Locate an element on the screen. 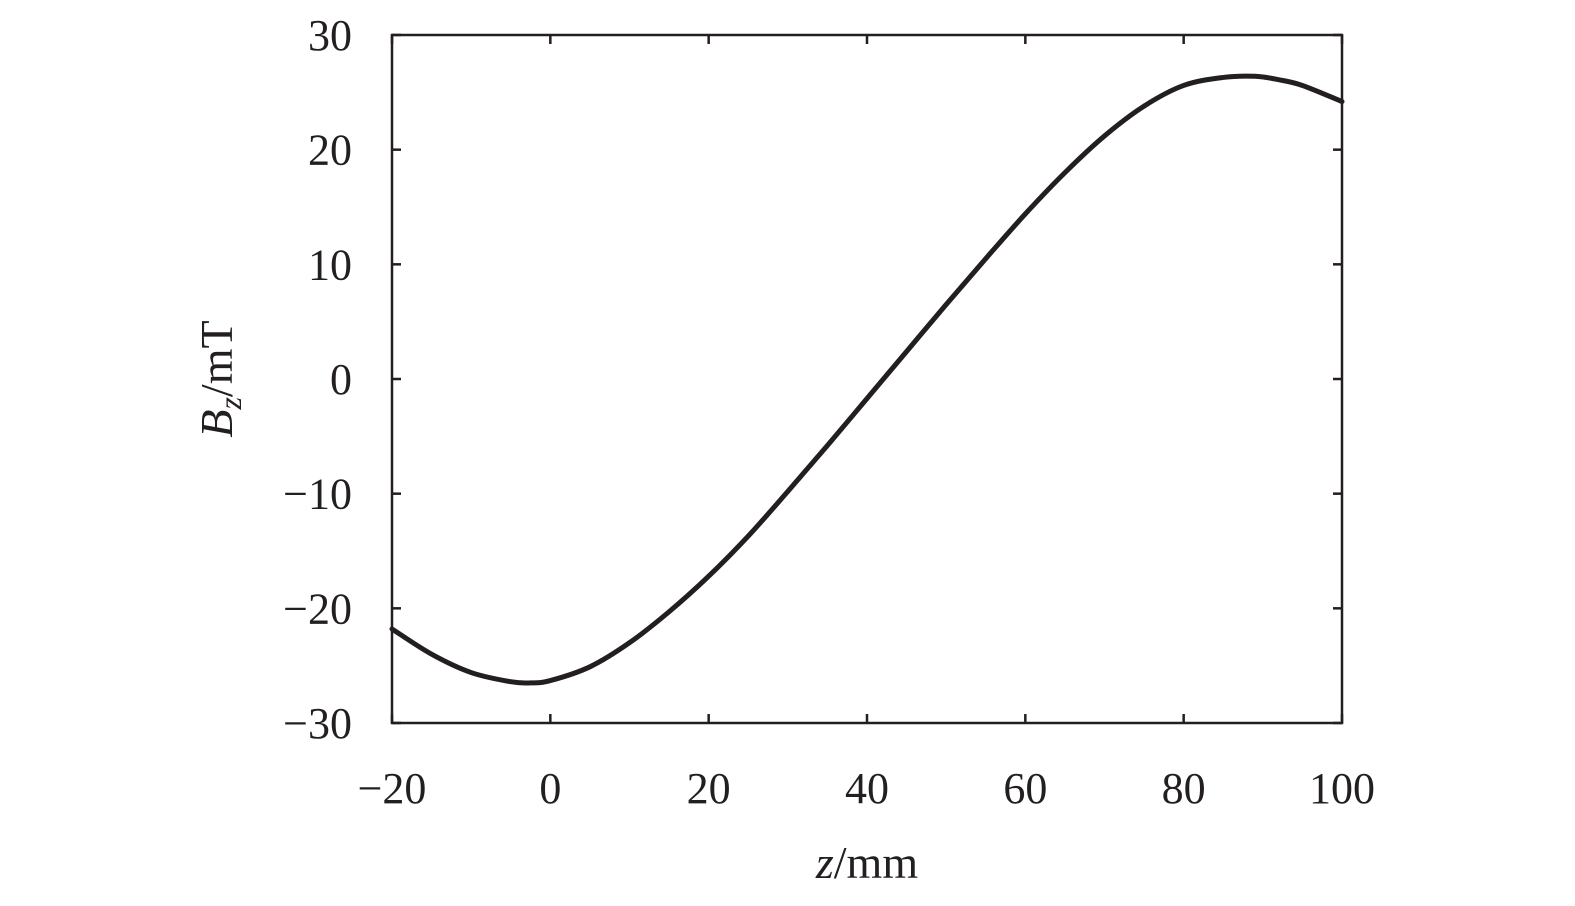  x-tick-label: 40 is located at coordinates (867, 788).